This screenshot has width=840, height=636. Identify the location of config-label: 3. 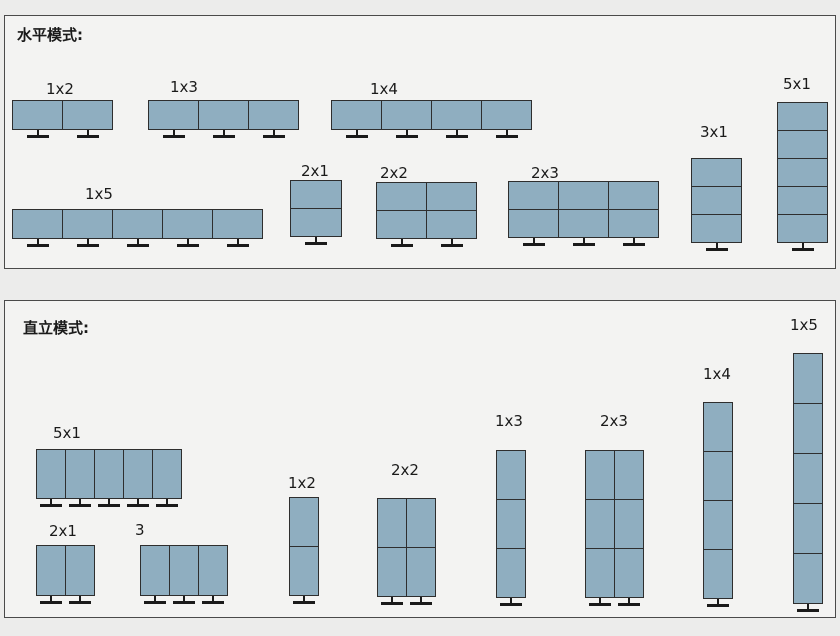
(140, 530).